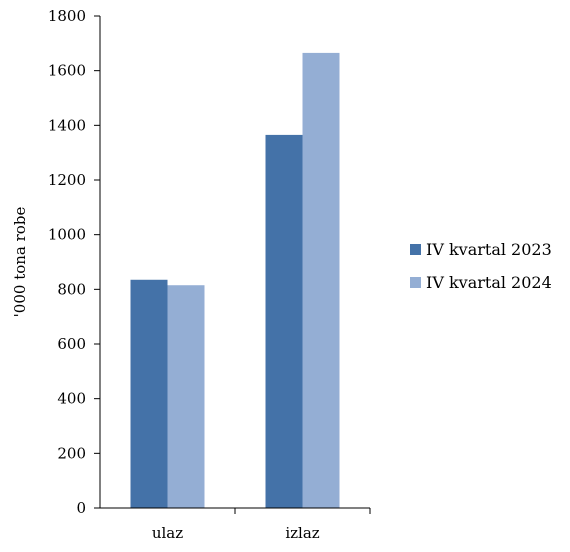 The image size is (570, 552). What do you see at coordinates (74, 262) in the screenshot?
I see `y-axis-ticks: 0 200 400 600 800 1000 1200 1400 1600 1800` at bounding box center [74, 262].